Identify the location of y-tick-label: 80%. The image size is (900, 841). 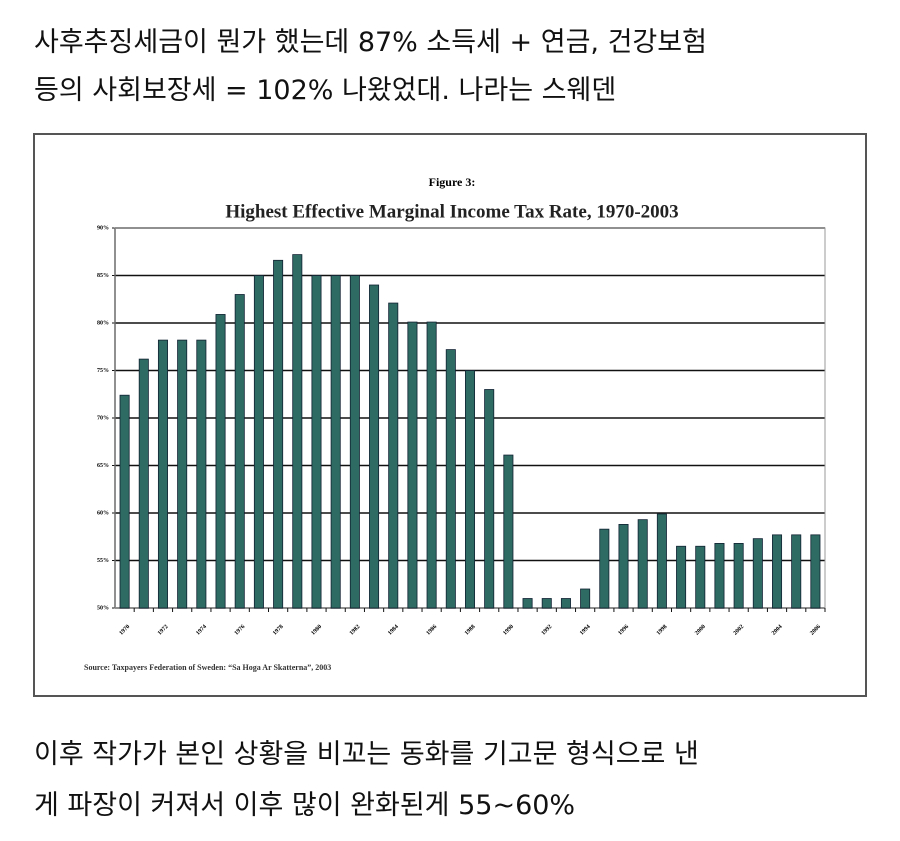
(103, 323).